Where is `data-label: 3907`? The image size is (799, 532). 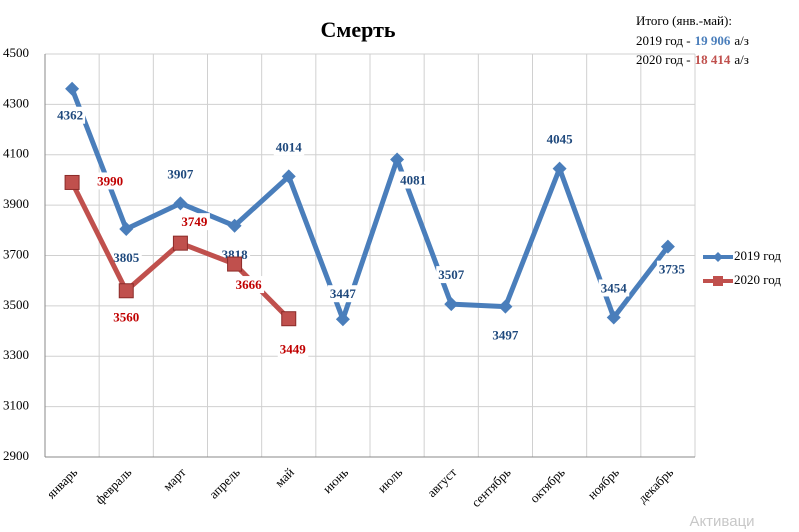 data-label: 3907 is located at coordinates (180, 173).